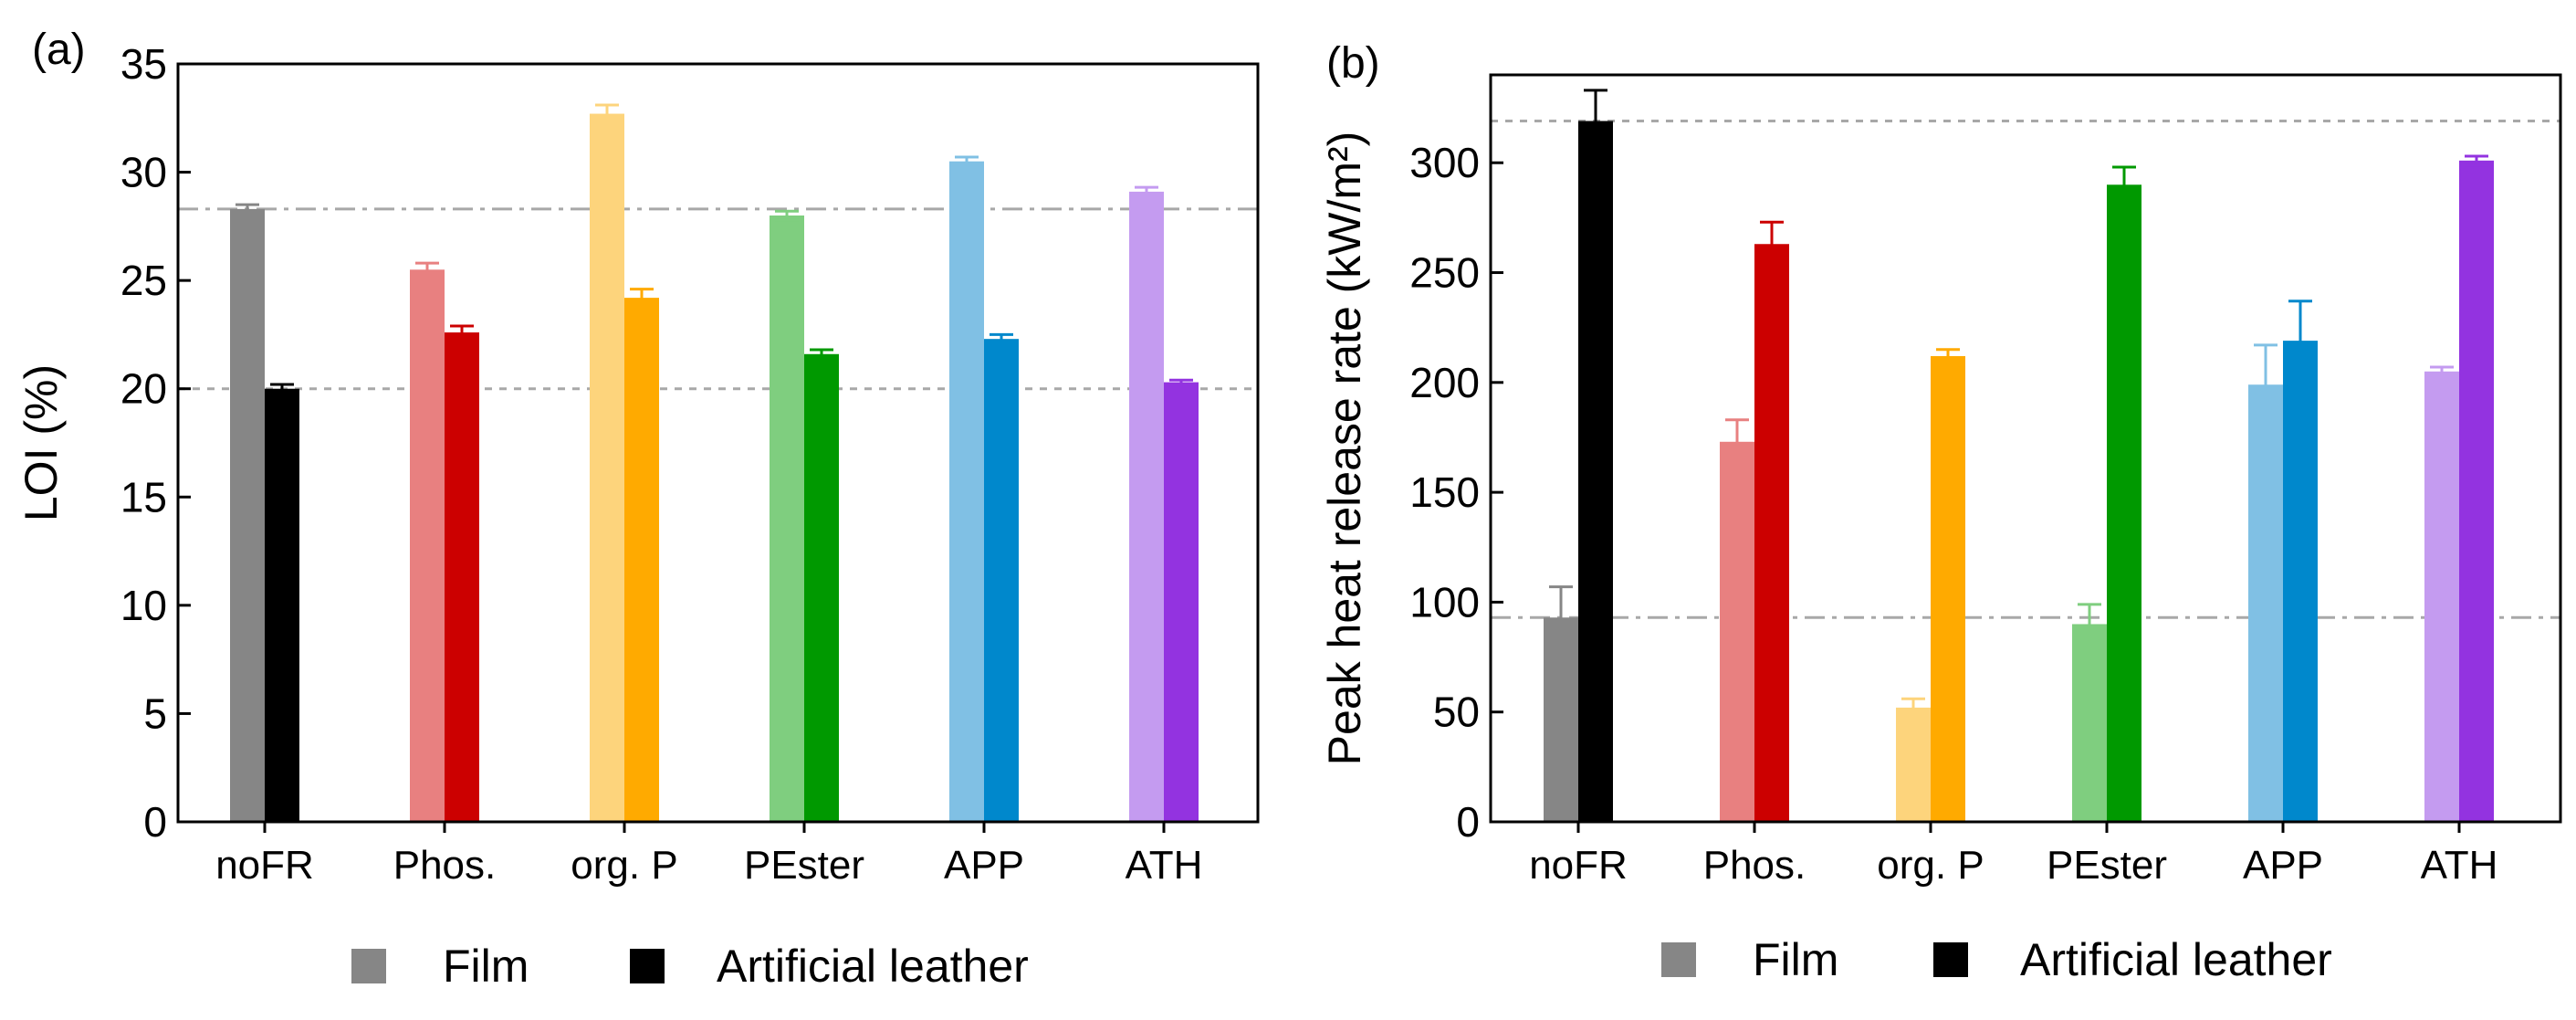 This screenshot has width=2576, height=1020. I want to click on panel-label: (b), so click(1353, 64).